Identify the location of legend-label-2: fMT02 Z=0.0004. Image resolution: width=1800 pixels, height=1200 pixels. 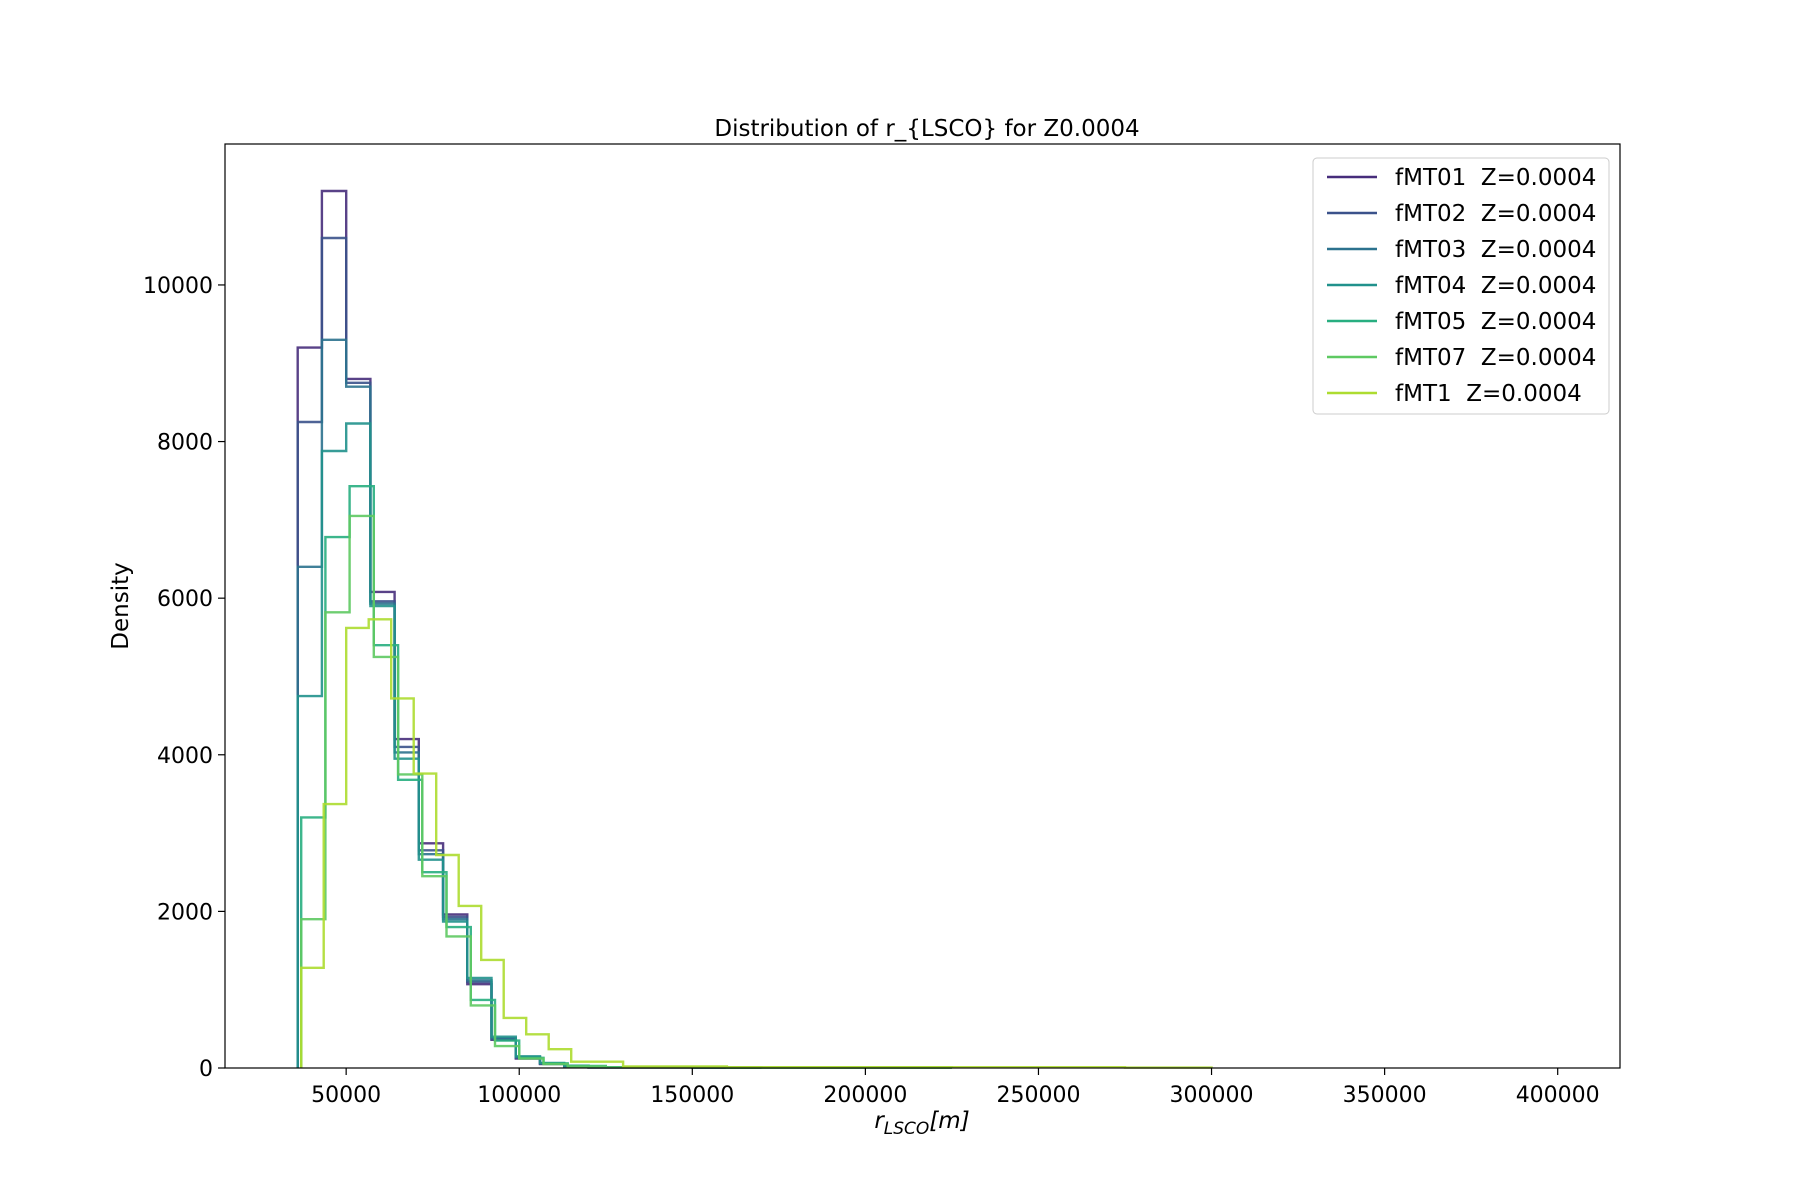
(1495, 214).